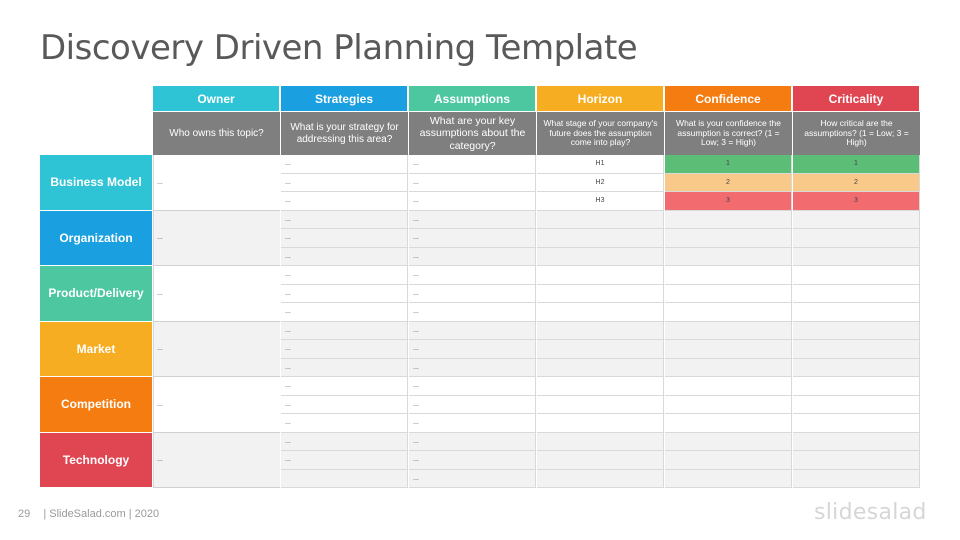 The height and width of the screenshot is (540, 960). Describe the element at coordinates (856, 164) in the screenshot. I see `criticality-cell: 1` at that location.